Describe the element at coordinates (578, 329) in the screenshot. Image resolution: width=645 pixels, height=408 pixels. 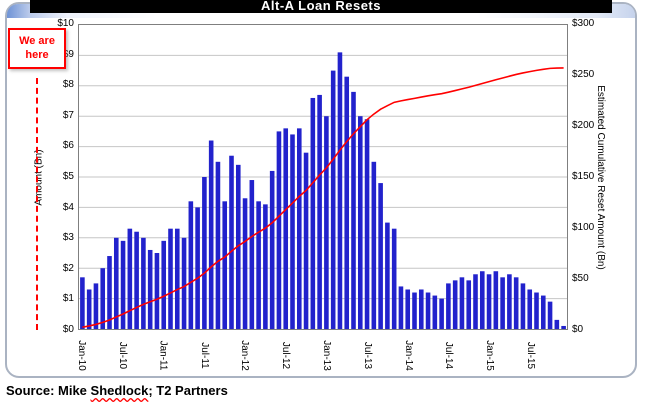
I see `y-axis-right-tick-label: $0` at that location.